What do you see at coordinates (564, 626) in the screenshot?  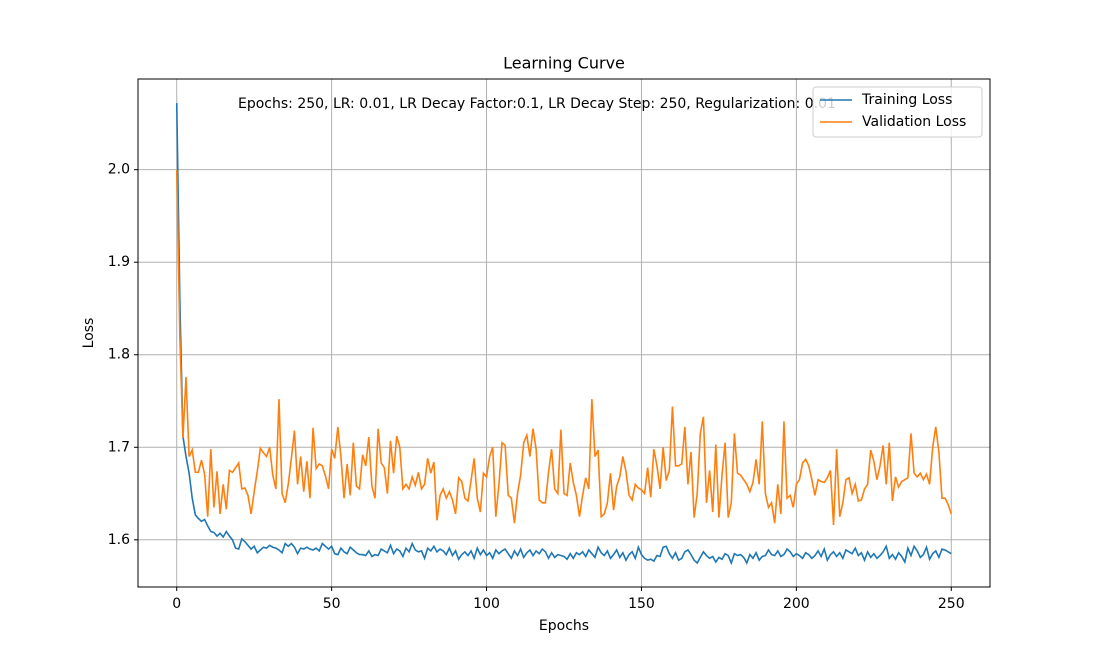 I see `x-axis-label: Epochs` at bounding box center [564, 626].